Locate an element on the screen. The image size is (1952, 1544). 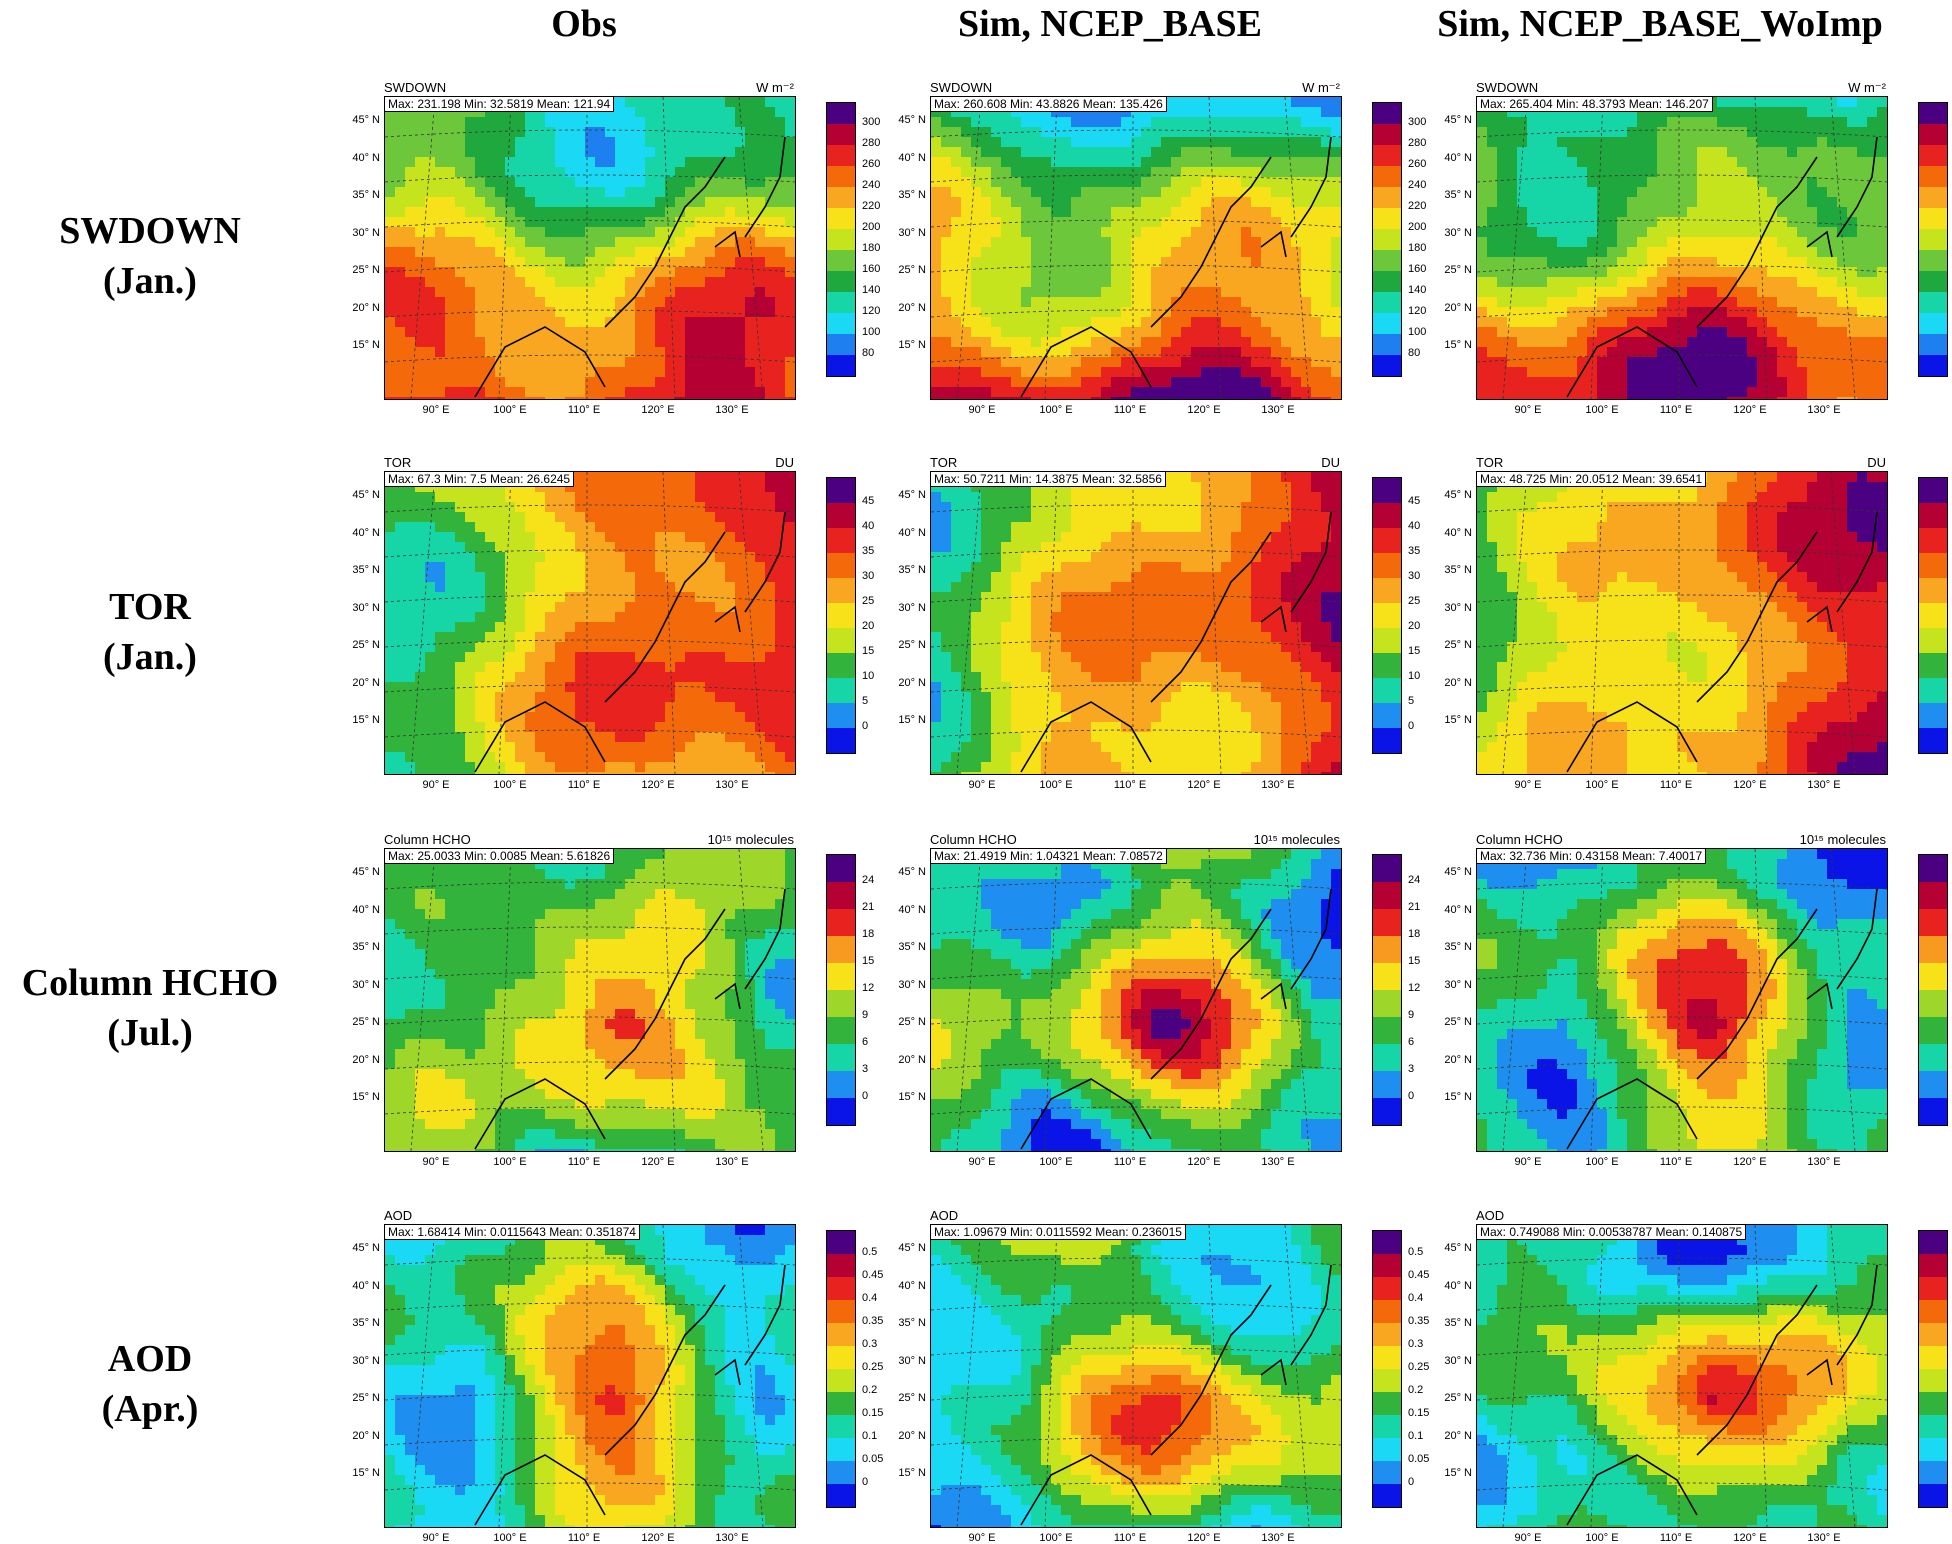
panel-unit-label: W m⁻² is located at coordinates (1867, 87).